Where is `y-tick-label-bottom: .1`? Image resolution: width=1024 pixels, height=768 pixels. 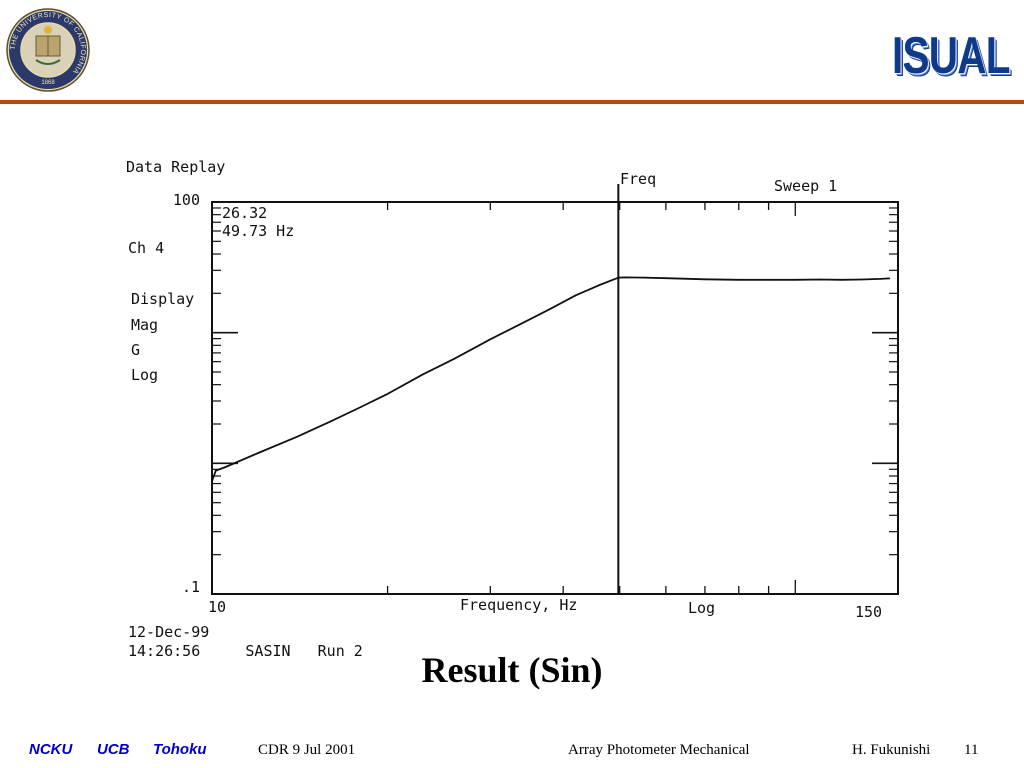 y-tick-label-bottom: .1 is located at coordinates (191, 587).